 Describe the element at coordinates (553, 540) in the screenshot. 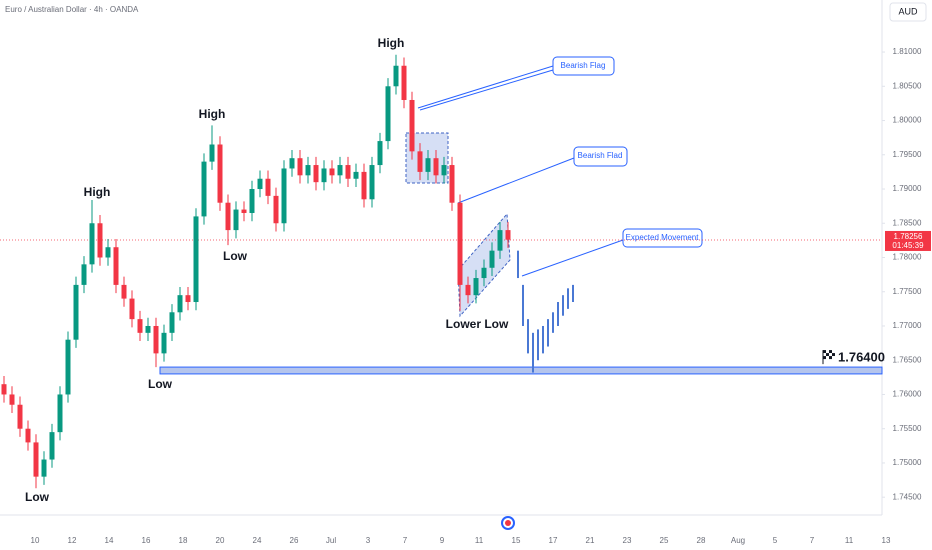

I see `x-tick-label: 17` at that location.